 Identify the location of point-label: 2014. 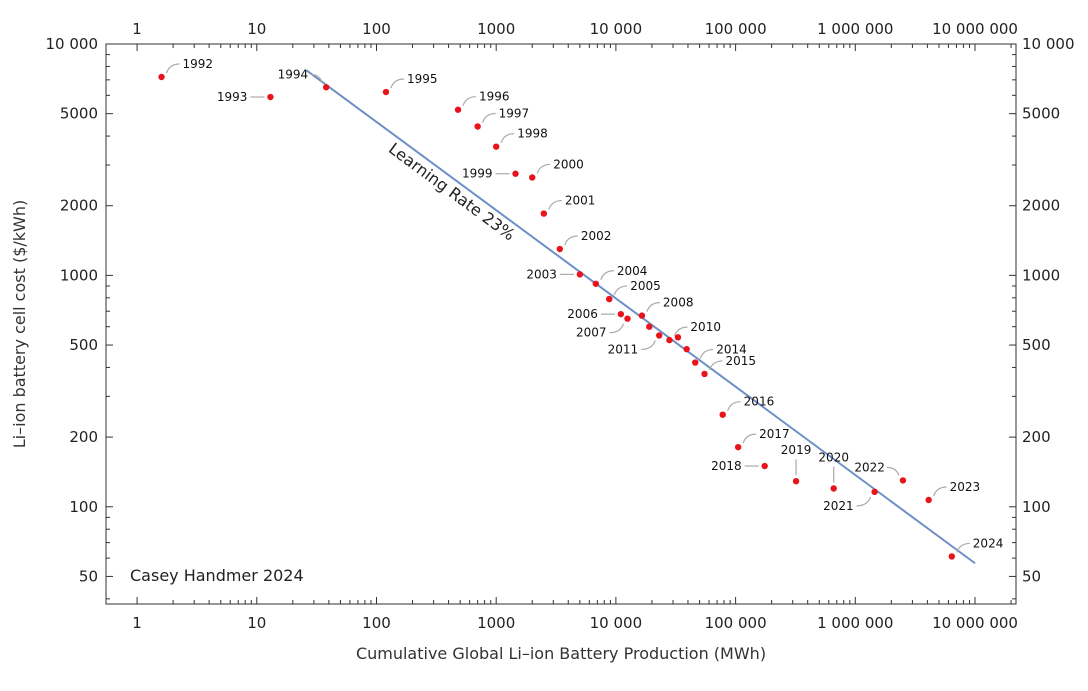
(731, 350).